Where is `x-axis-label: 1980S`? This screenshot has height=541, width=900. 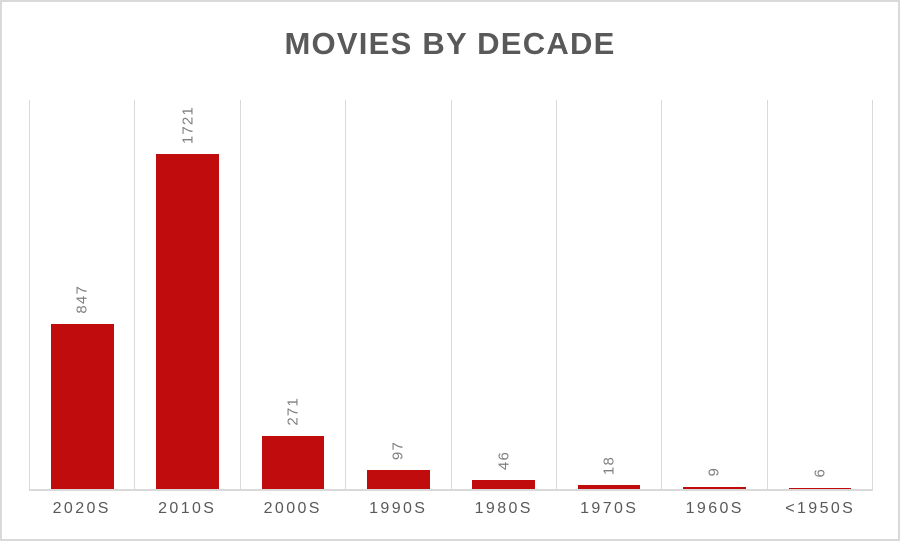
x-axis-label: 1980S is located at coordinates (503, 508).